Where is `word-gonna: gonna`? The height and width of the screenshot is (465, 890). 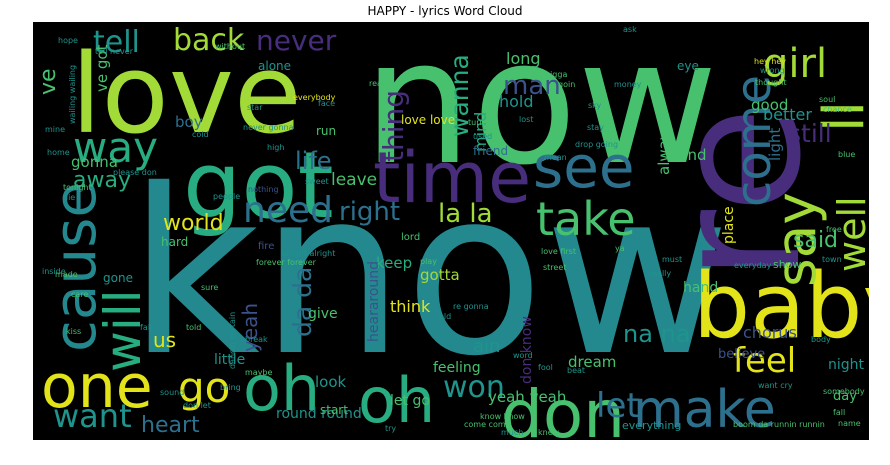
word-gonna: gonna is located at coordinates (94, 162).